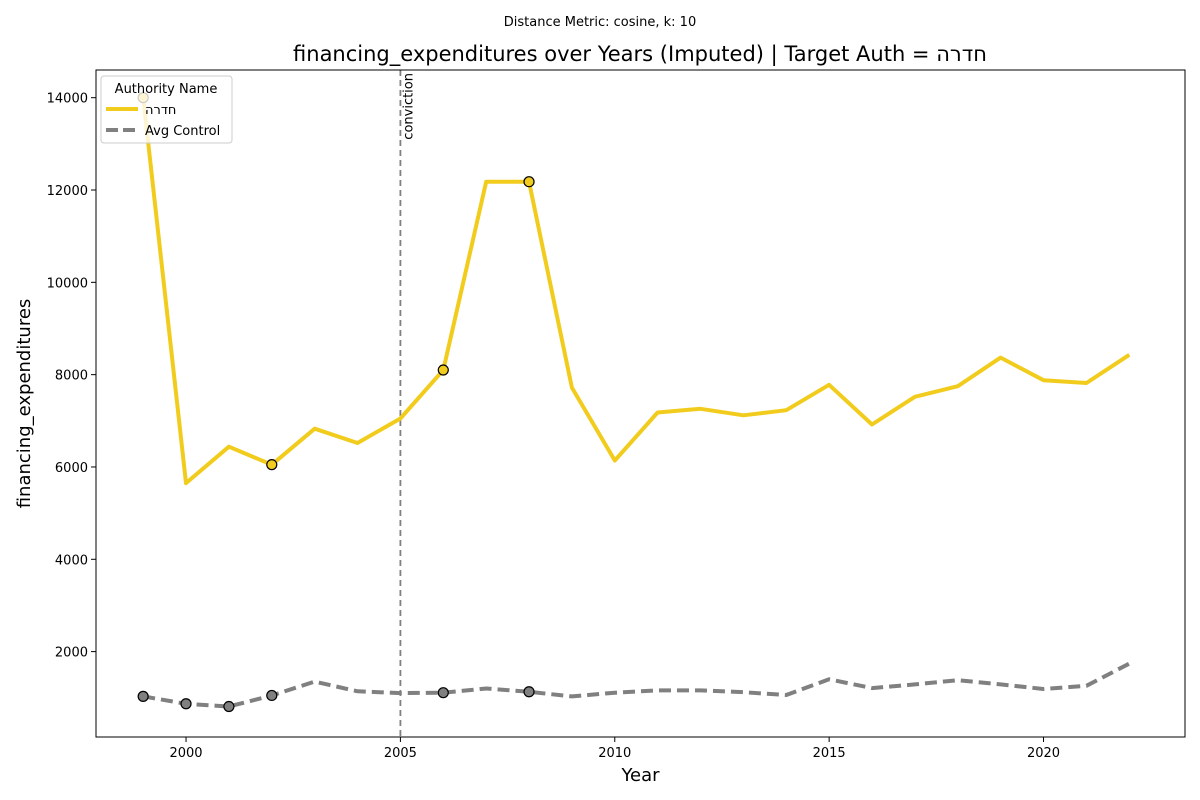  I want to click on y-tick-label-14000: 14000, so click(67, 99).